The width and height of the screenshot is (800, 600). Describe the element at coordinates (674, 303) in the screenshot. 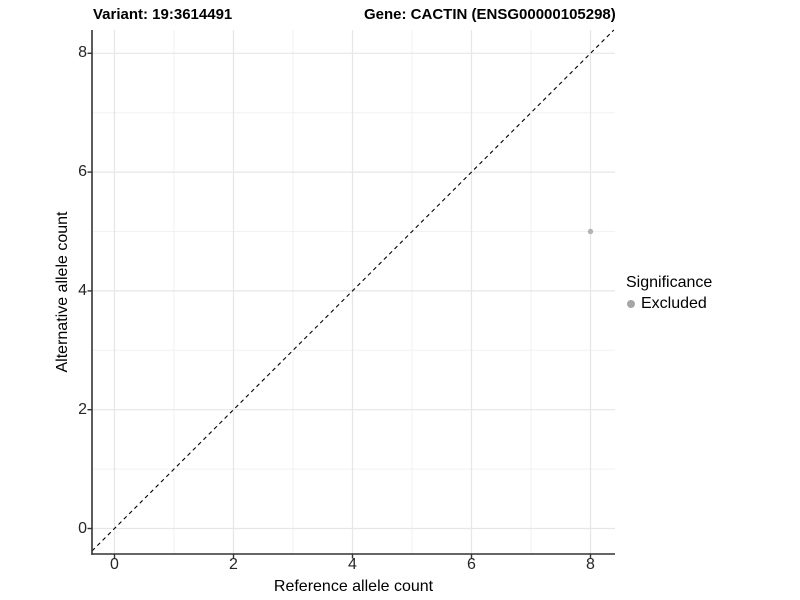

I see `legend-entry-label: Excluded` at that location.